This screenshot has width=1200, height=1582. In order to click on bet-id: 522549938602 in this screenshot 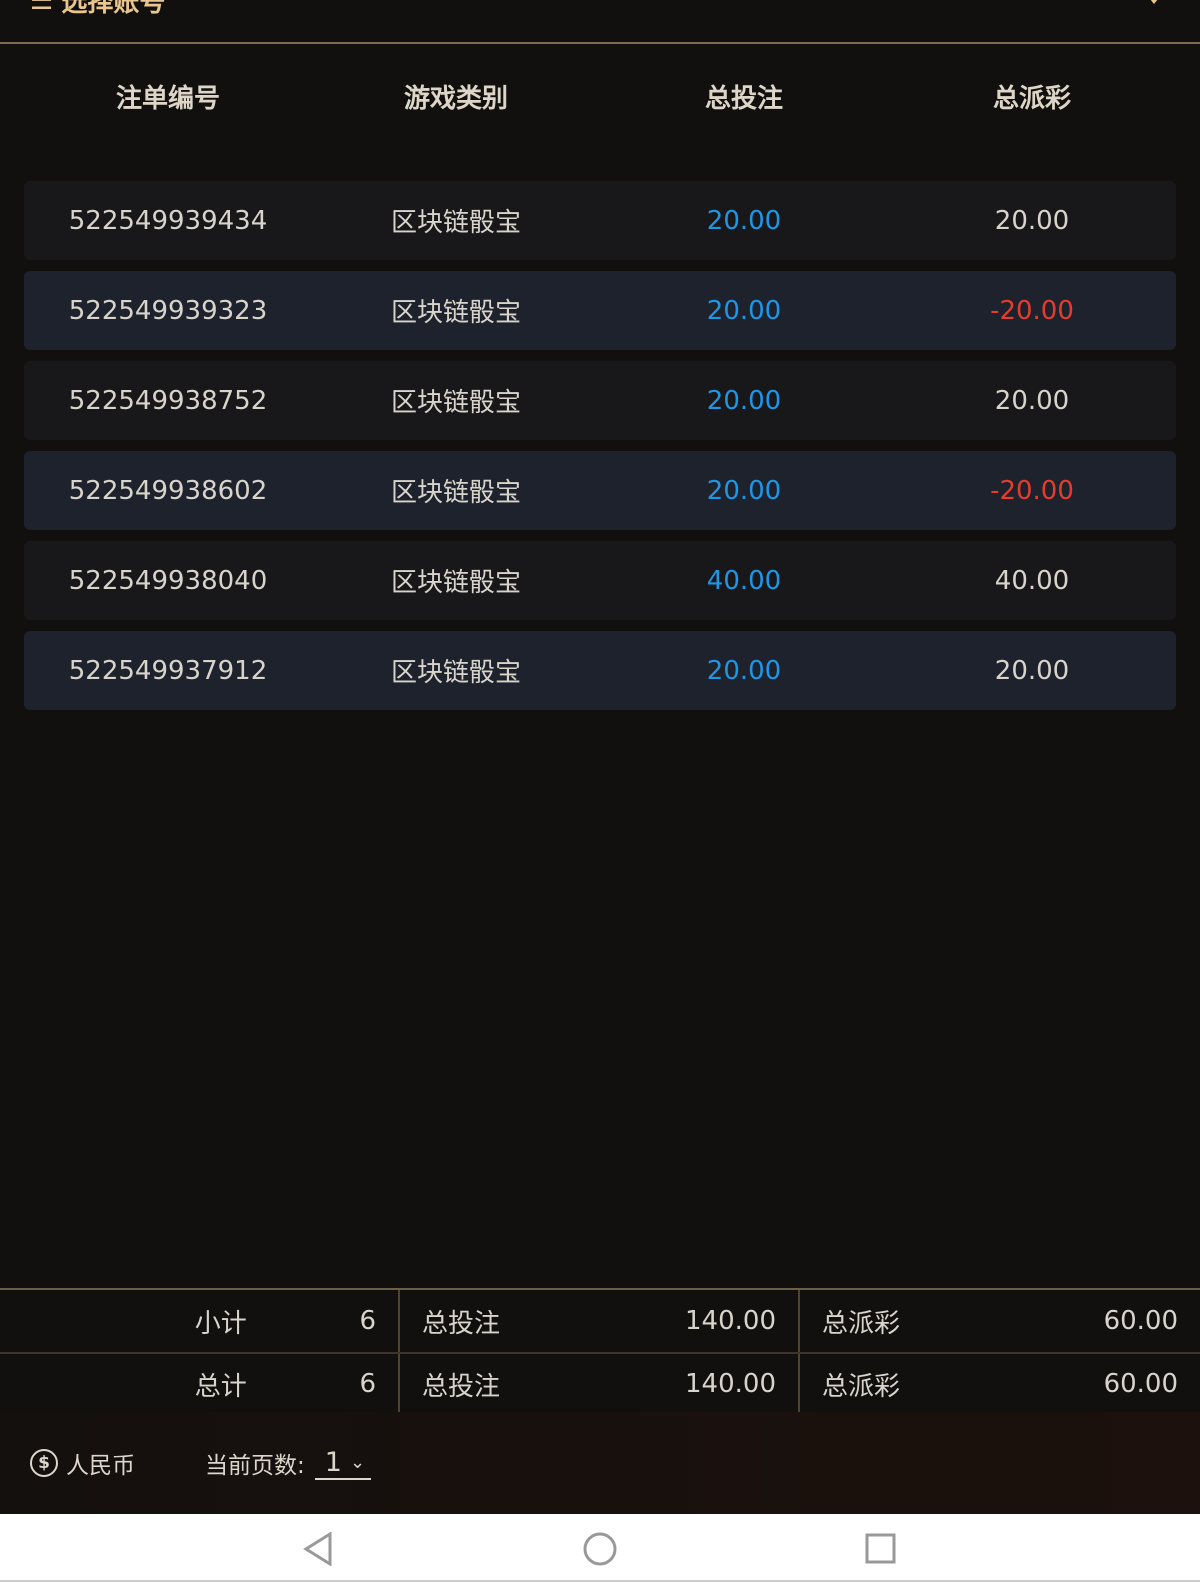, I will do `click(168, 490)`.